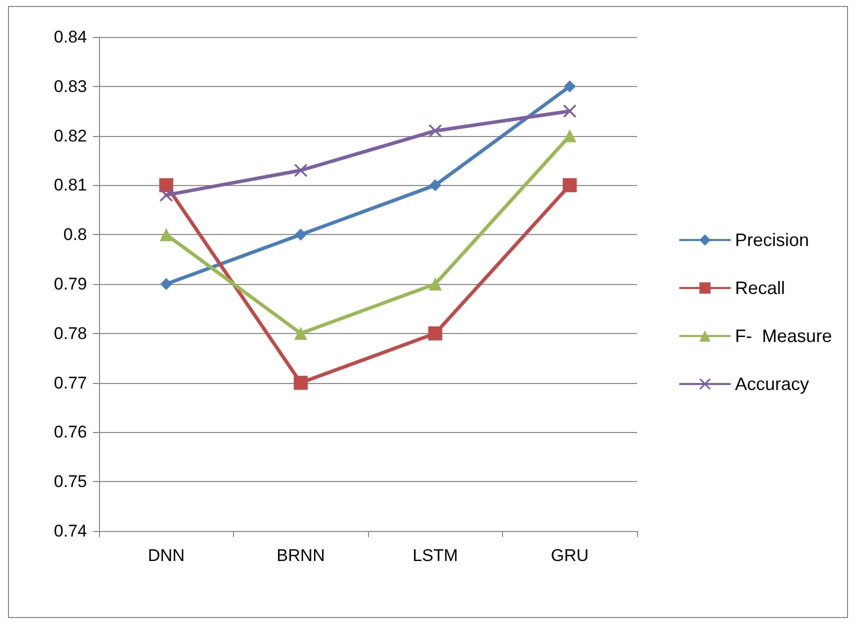 This screenshot has width=857, height=626. Describe the element at coordinates (569, 555) in the screenshot. I see `x-tick-label: GRU` at that location.